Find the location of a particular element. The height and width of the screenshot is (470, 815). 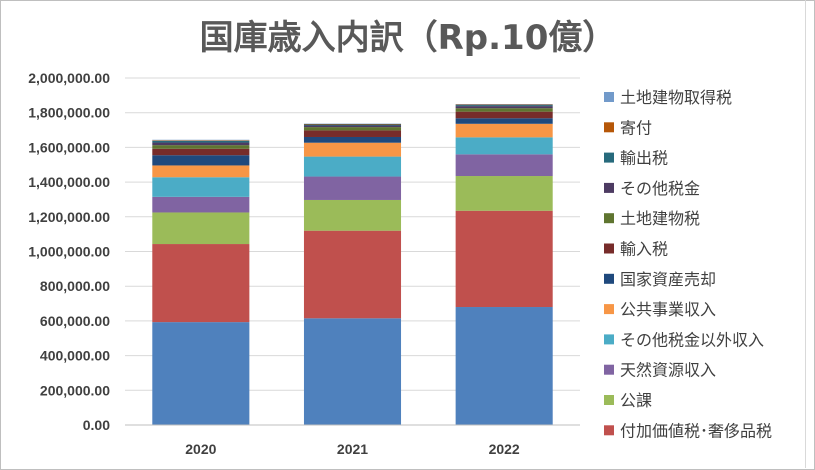

y-tick-label: 1,600,000.00 is located at coordinates (69, 147).